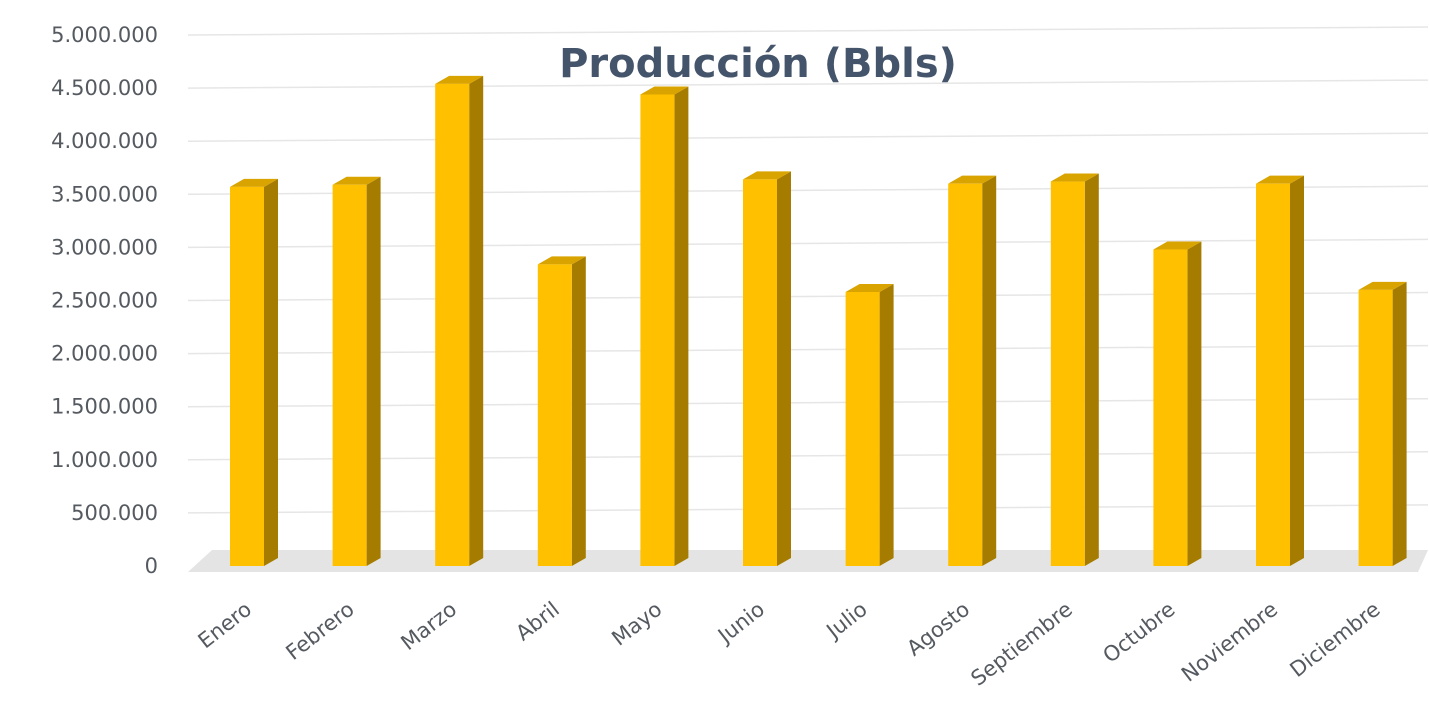  I want to click on chart-title: Producción (Bbls), so click(758, 64).